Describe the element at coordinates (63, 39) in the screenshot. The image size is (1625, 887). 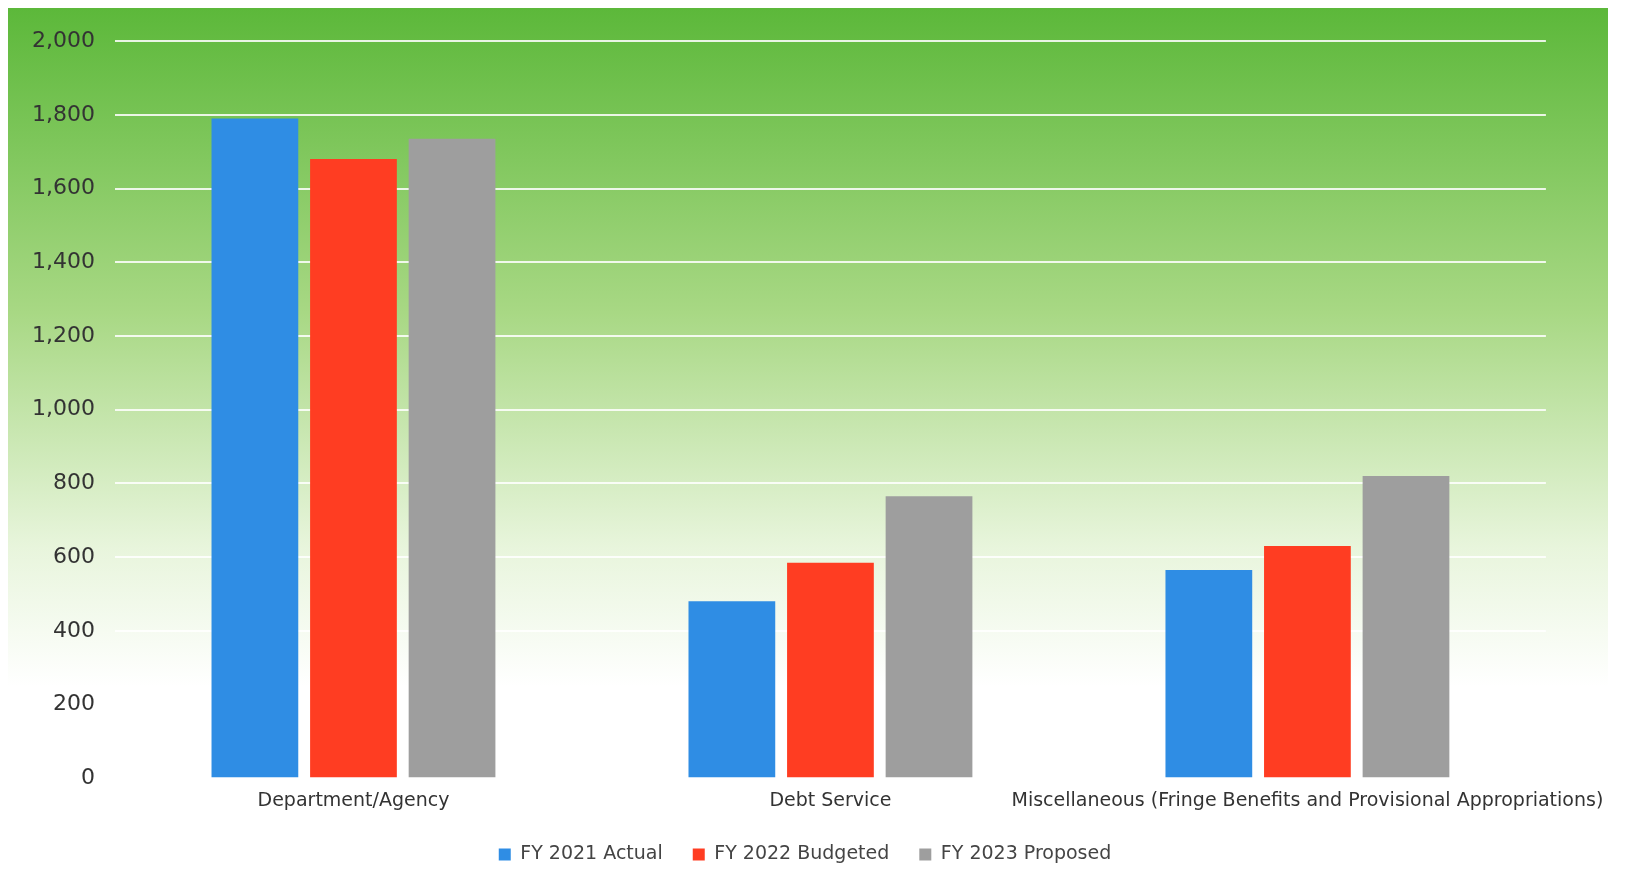
I see `y-tick-label: 2,000` at that location.